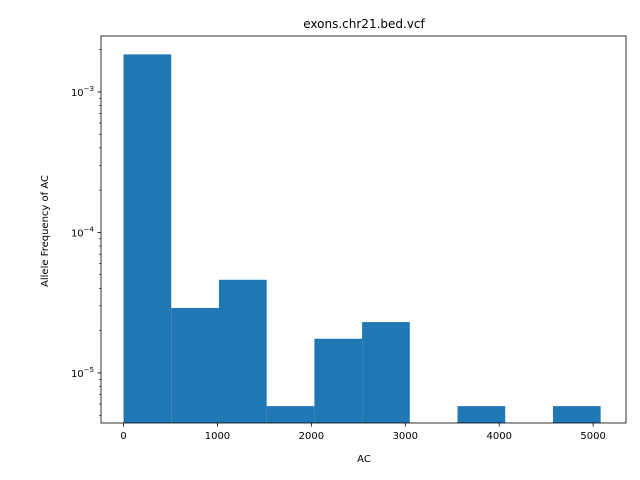  I want to click on x-axis-label: AC, so click(364, 459).